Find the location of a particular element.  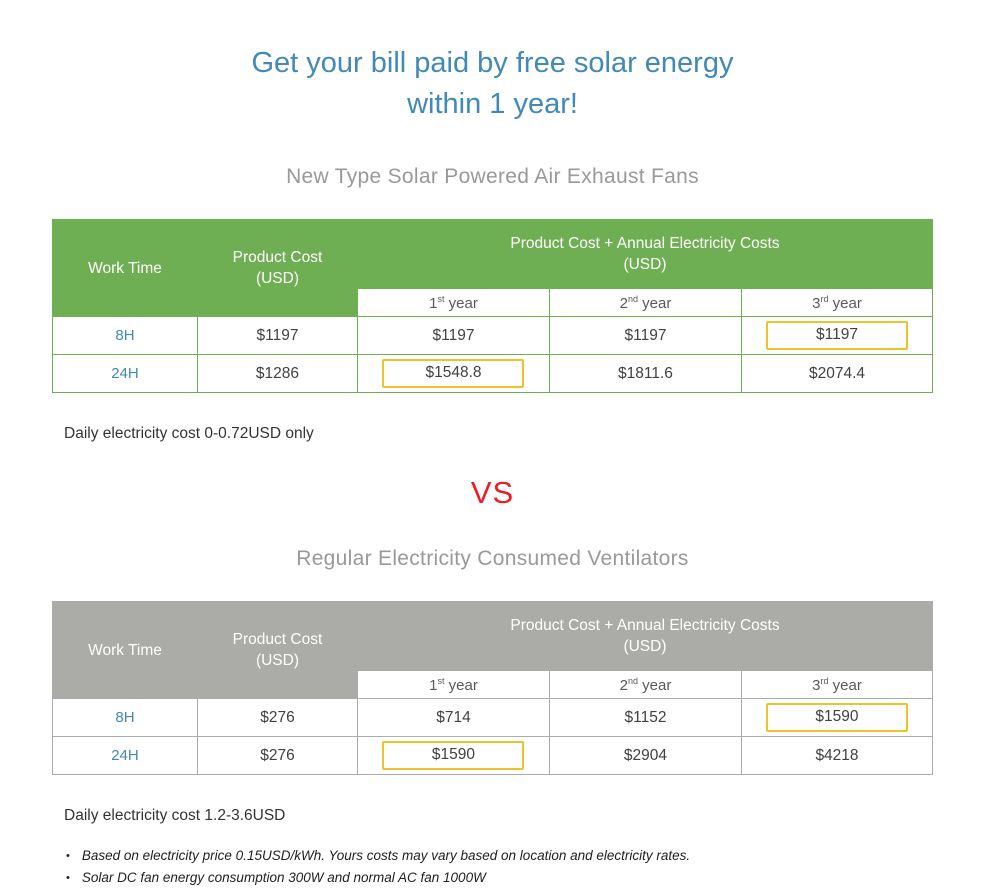

regular-year-subheader-row: 1st year 2nd year 3rd year is located at coordinates (493, 685).